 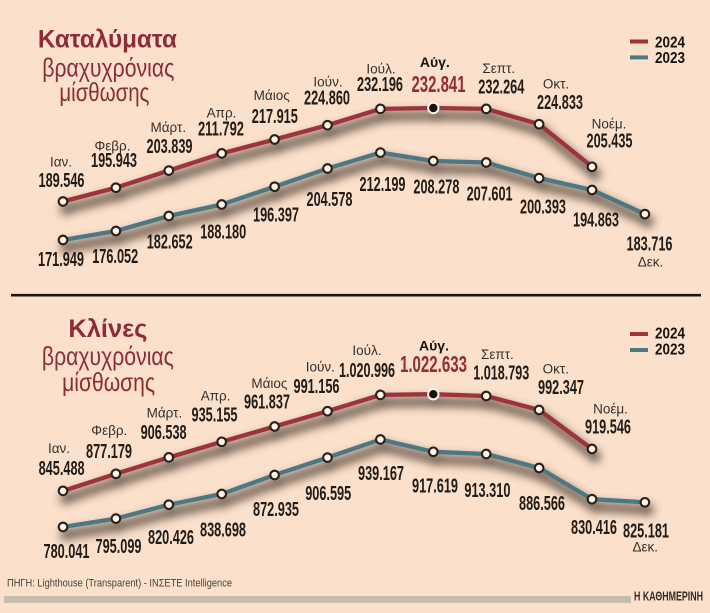 I want to click on svg-text: 212.199, so click(x=383, y=185).